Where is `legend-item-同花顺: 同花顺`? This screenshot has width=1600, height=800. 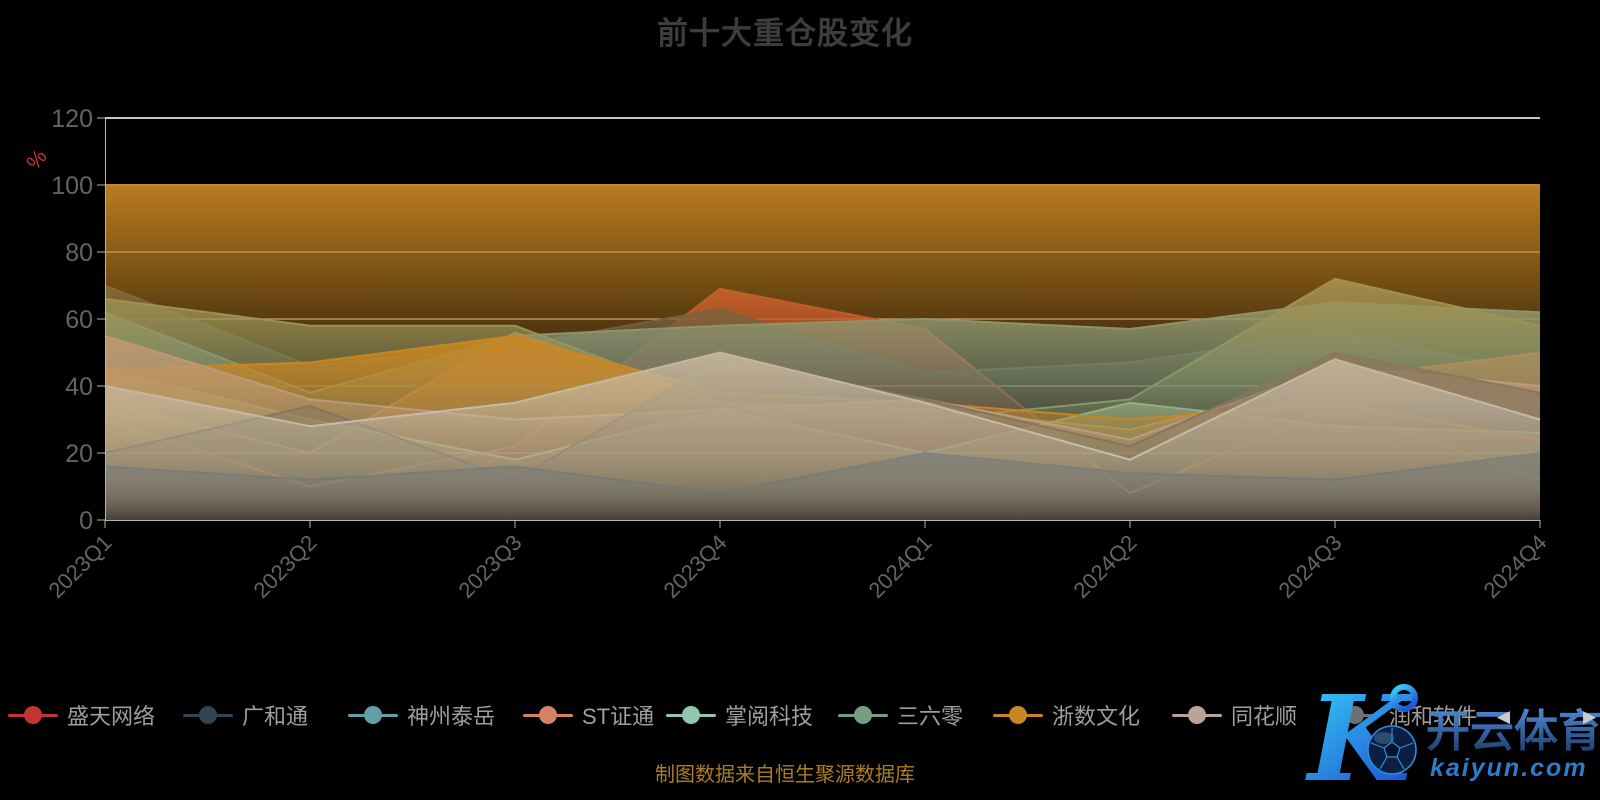
legend-item-同花顺: 同花顺 is located at coordinates (1235, 715).